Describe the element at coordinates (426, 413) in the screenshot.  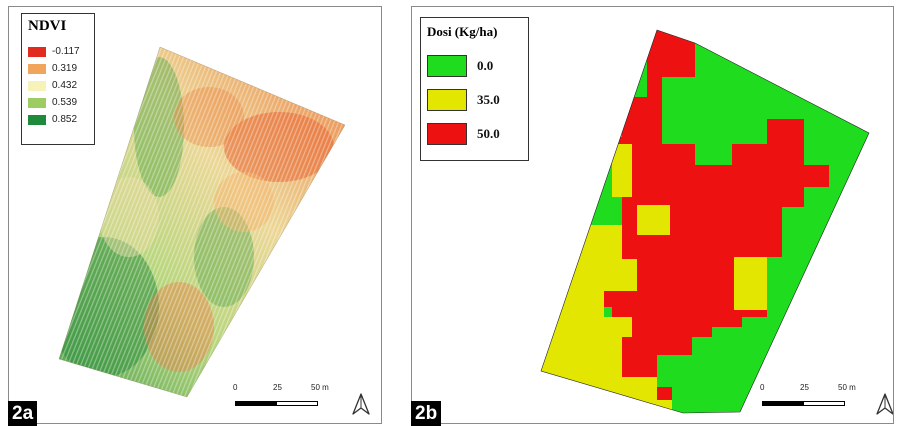
I see `panel-label: 2b` at that location.